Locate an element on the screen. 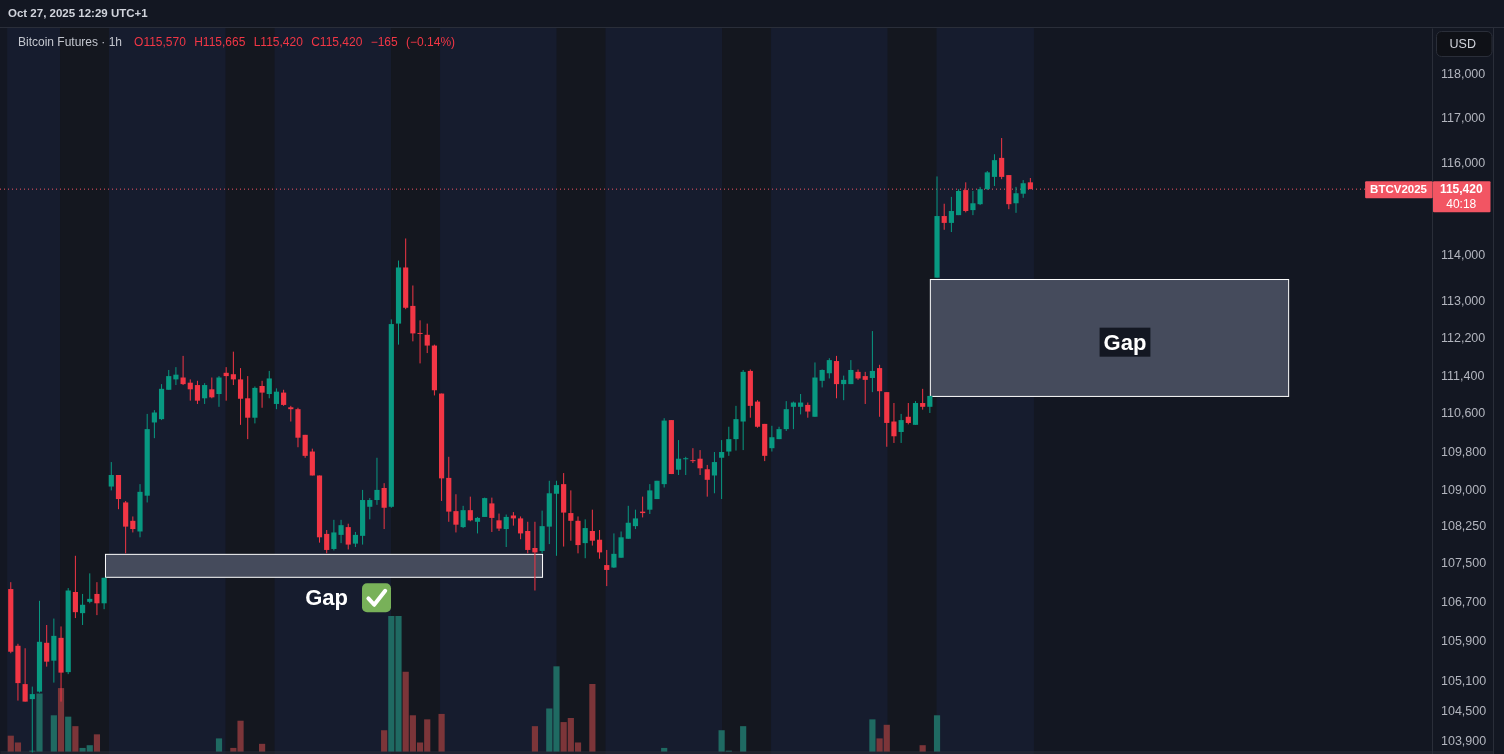 This screenshot has width=1504, height=754. y-tick-label: 109,800 is located at coordinates (1464, 451).